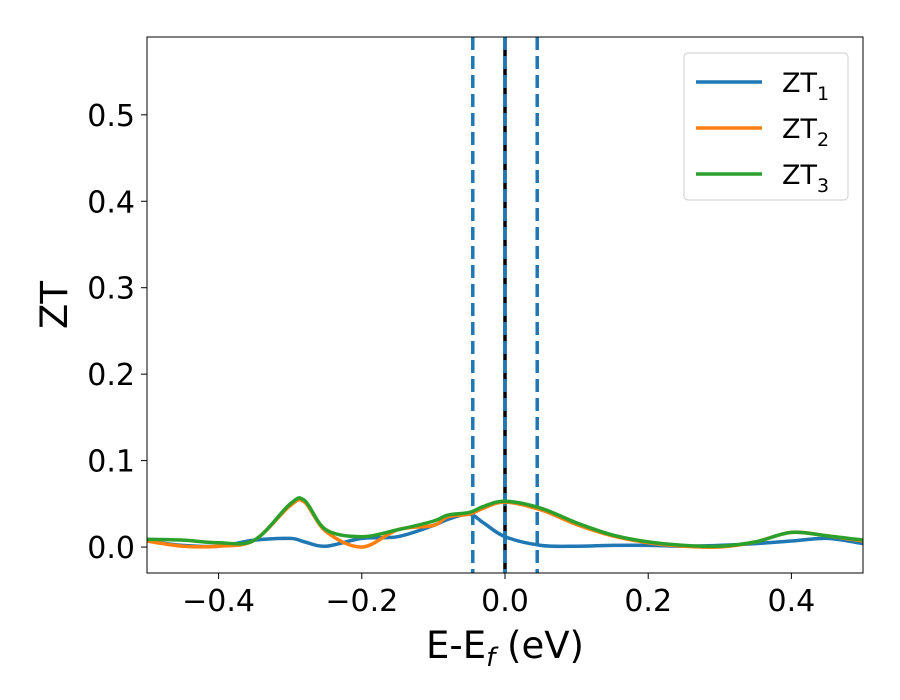  I want to click on y-tick-label: 0.3, so click(111, 289).